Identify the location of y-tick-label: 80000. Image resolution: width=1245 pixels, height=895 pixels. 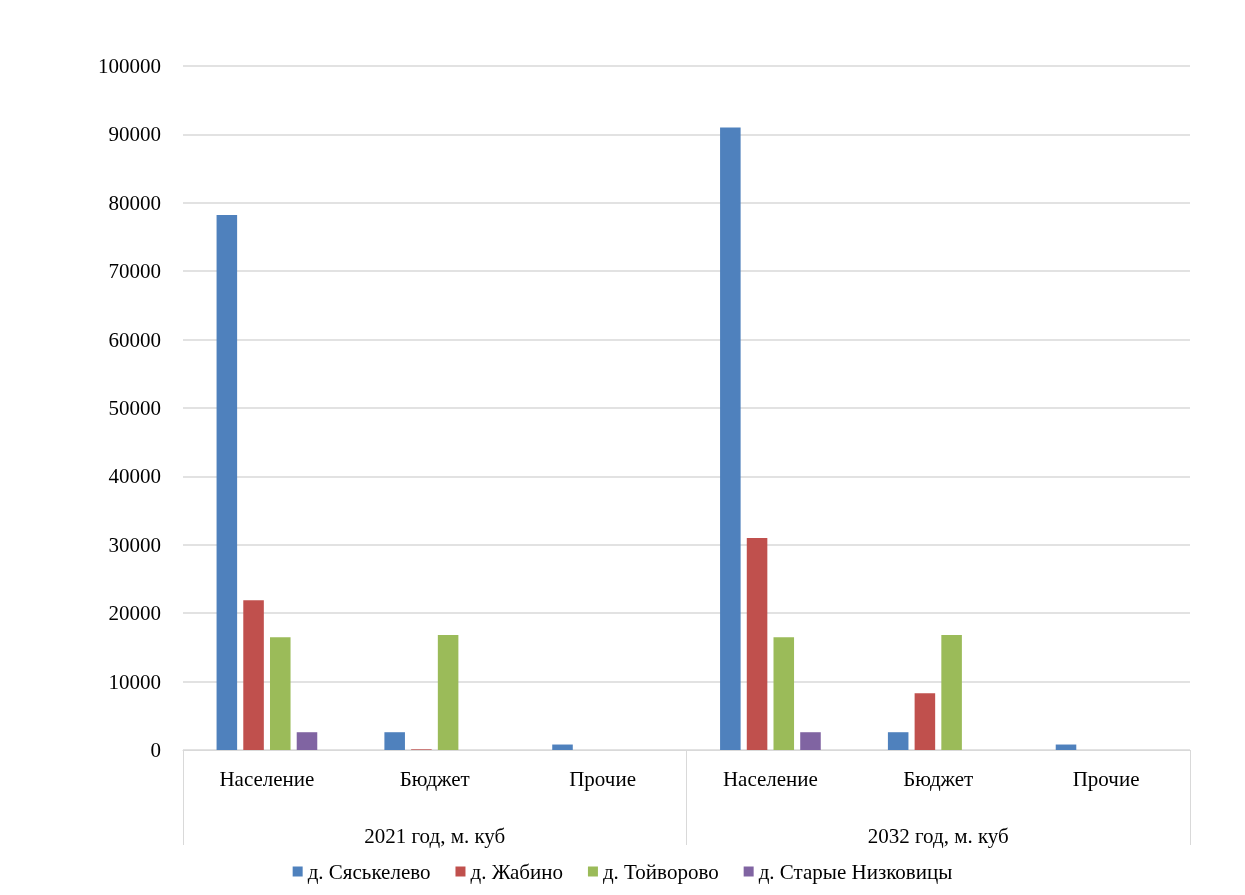
(134, 202).